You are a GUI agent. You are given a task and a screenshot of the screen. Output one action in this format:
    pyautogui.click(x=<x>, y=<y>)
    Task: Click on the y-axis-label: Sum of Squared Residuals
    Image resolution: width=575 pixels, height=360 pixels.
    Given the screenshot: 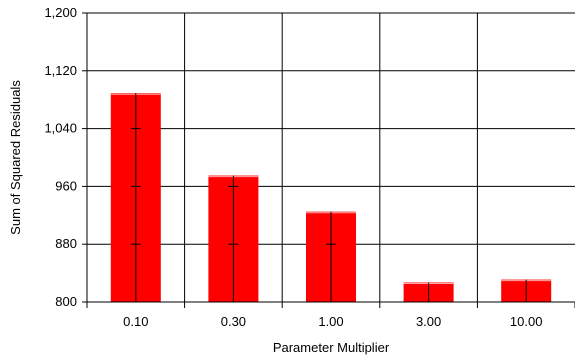 What is the action you would take?
    pyautogui.click(x=15, y=157)
    